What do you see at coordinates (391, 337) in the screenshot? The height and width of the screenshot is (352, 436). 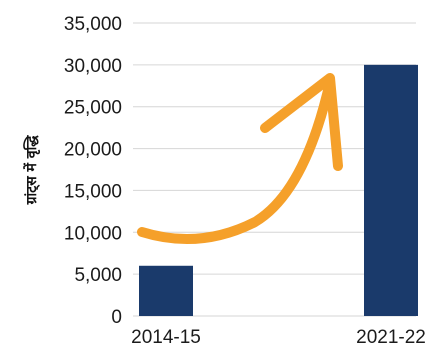 I see `x-tick-label: 2021-22` at bounding box center [391, 337].